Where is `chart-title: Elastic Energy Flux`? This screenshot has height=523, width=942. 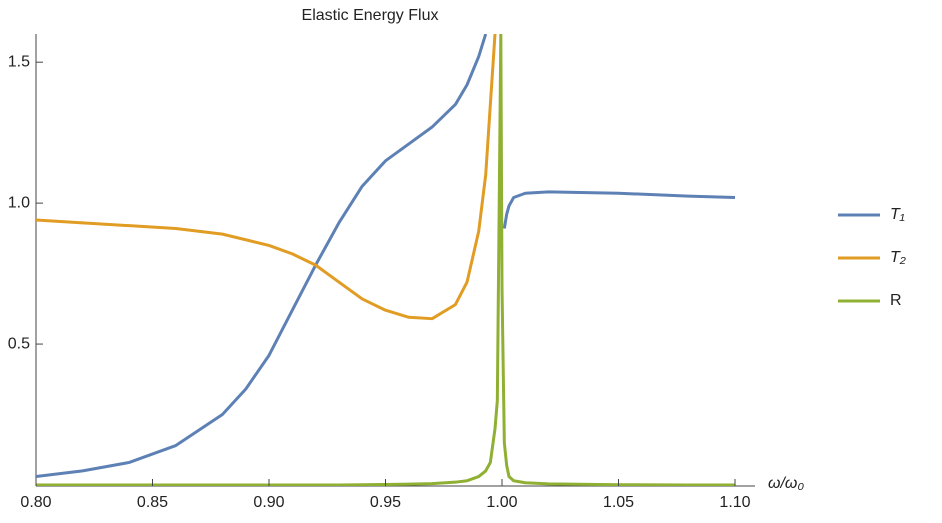
chart-title: Elastic Energy Flux is located at coordinates (370, 15).